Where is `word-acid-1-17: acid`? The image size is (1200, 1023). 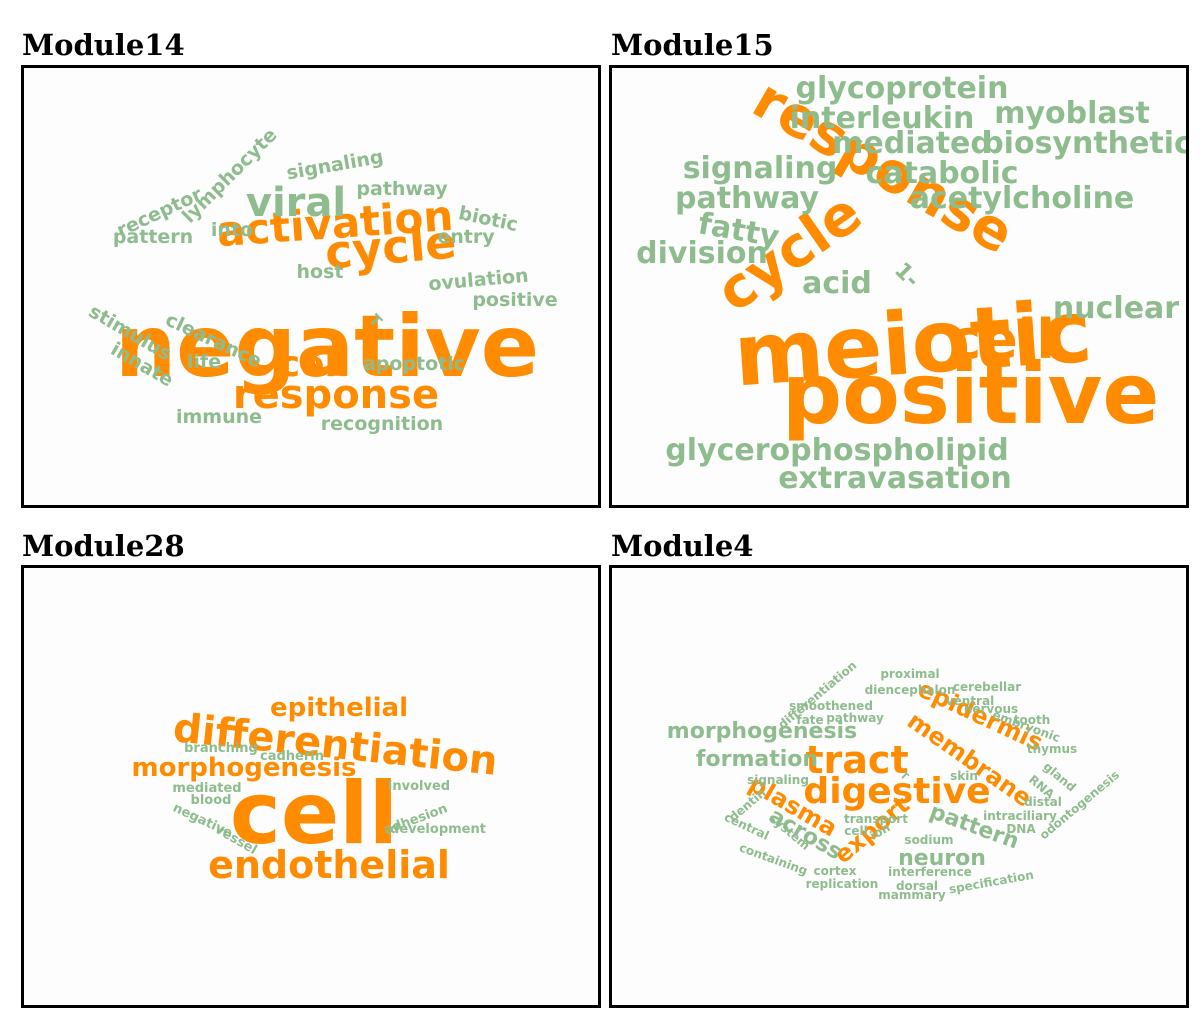
word-acid-1-17: acid is located at coordinates (837, 283).